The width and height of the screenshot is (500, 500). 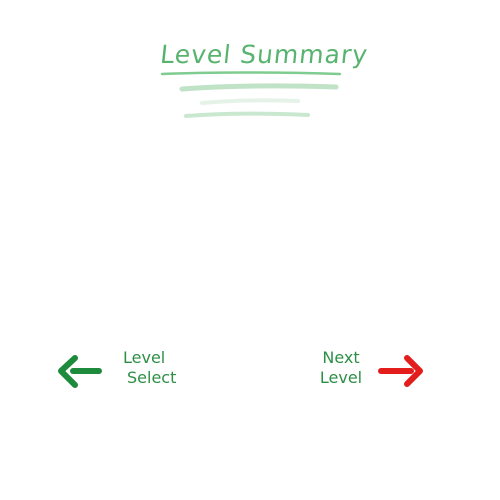 I want to click on title-group: Level Summary, so click(x=264, y=85).